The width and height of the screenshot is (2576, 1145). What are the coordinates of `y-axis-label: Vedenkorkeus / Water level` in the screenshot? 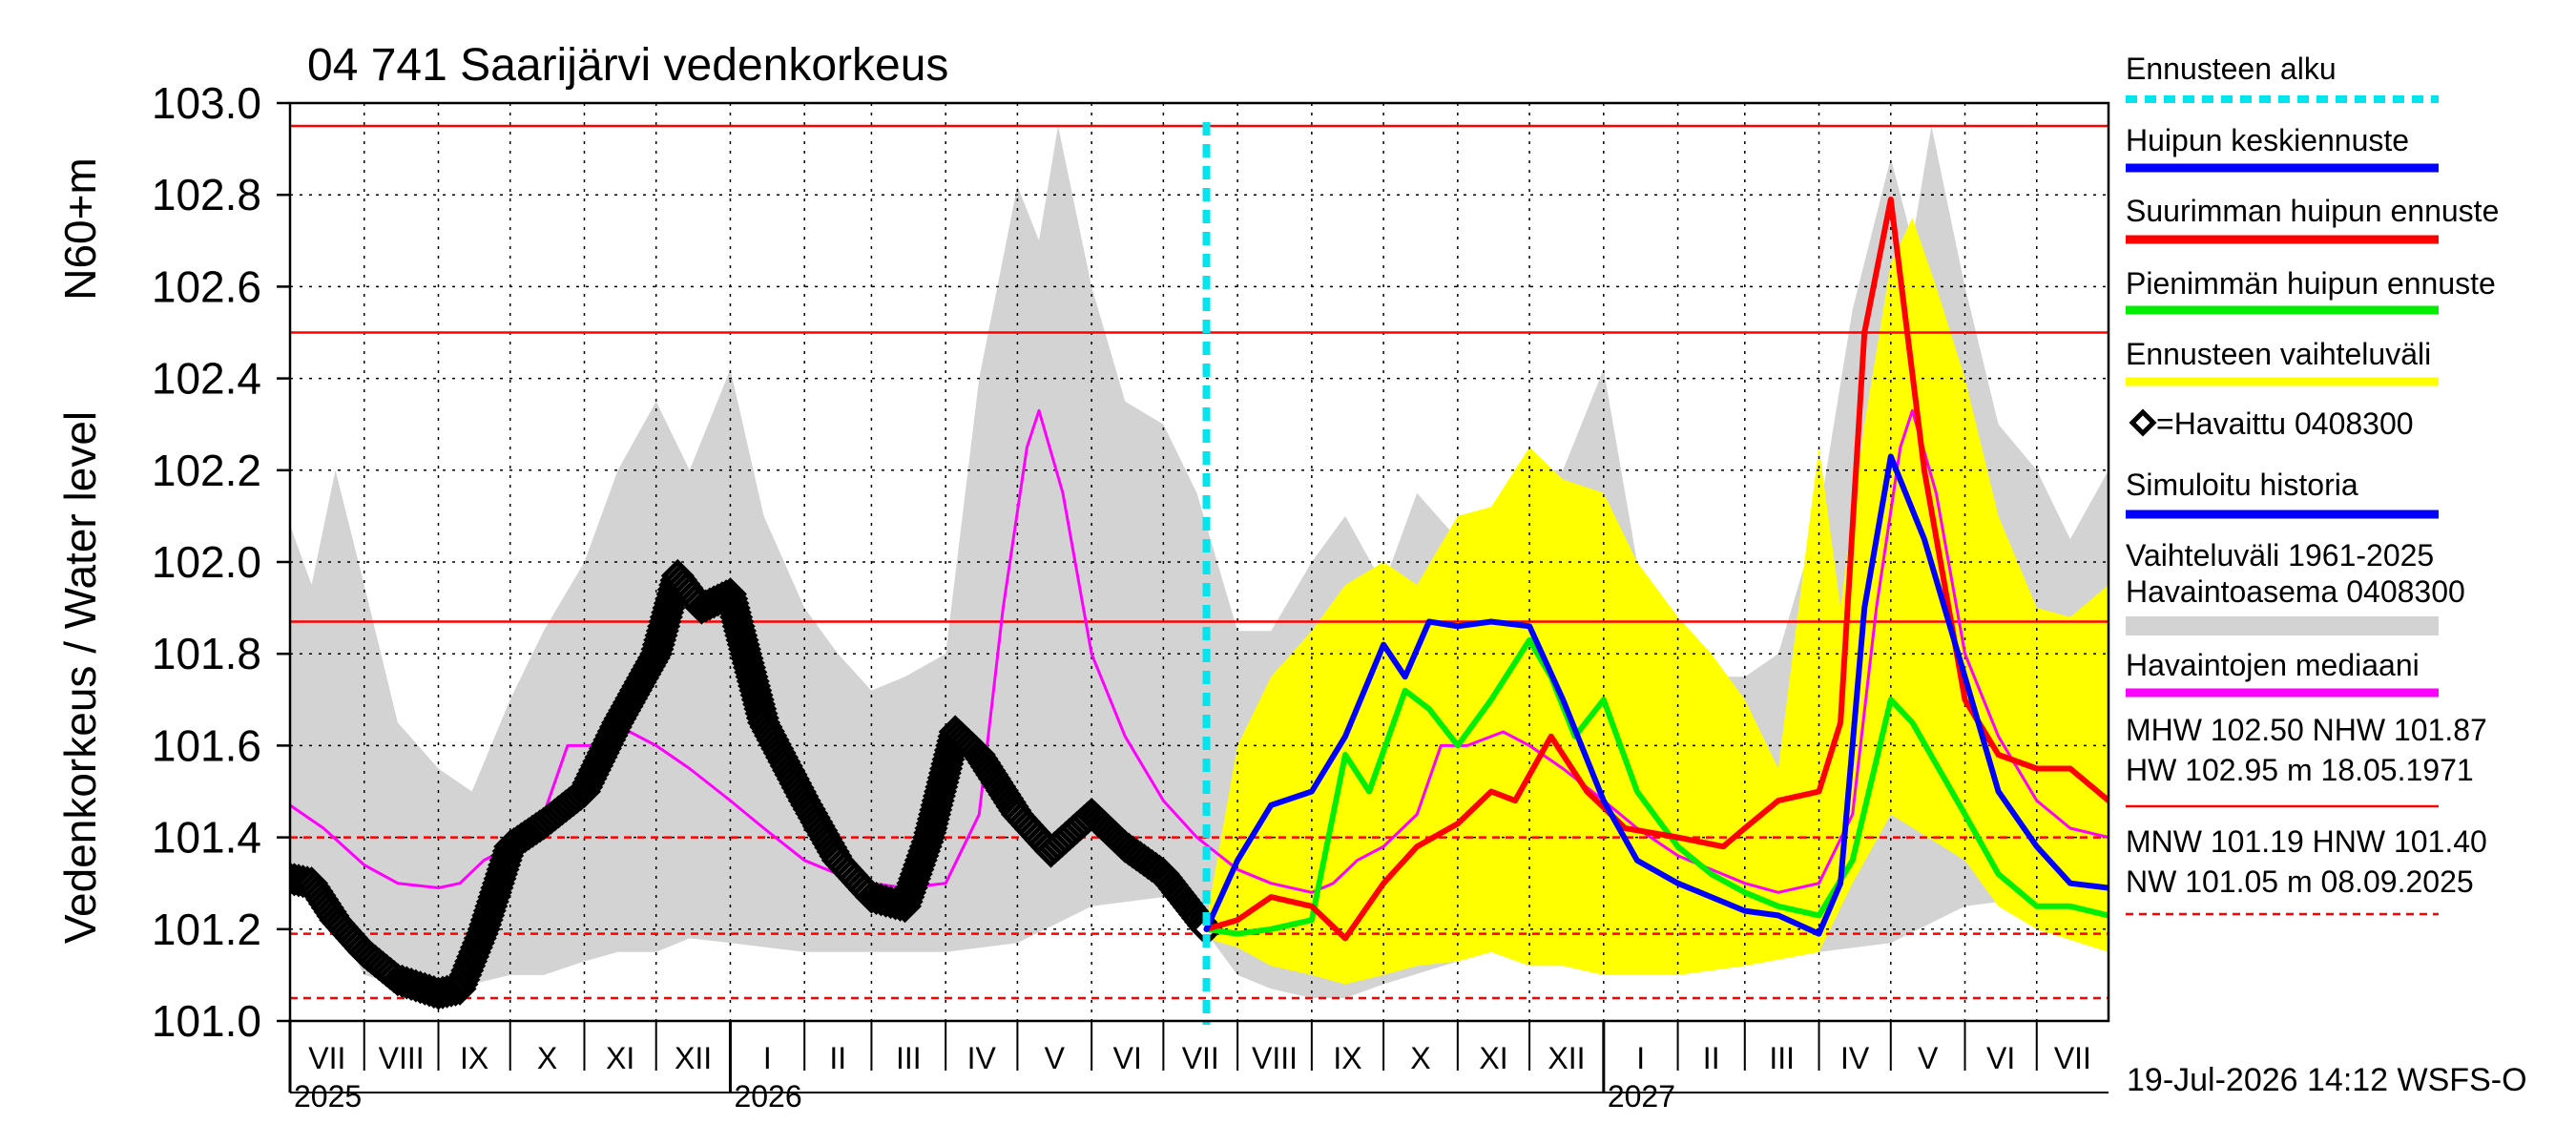 It's located at (80, 678).